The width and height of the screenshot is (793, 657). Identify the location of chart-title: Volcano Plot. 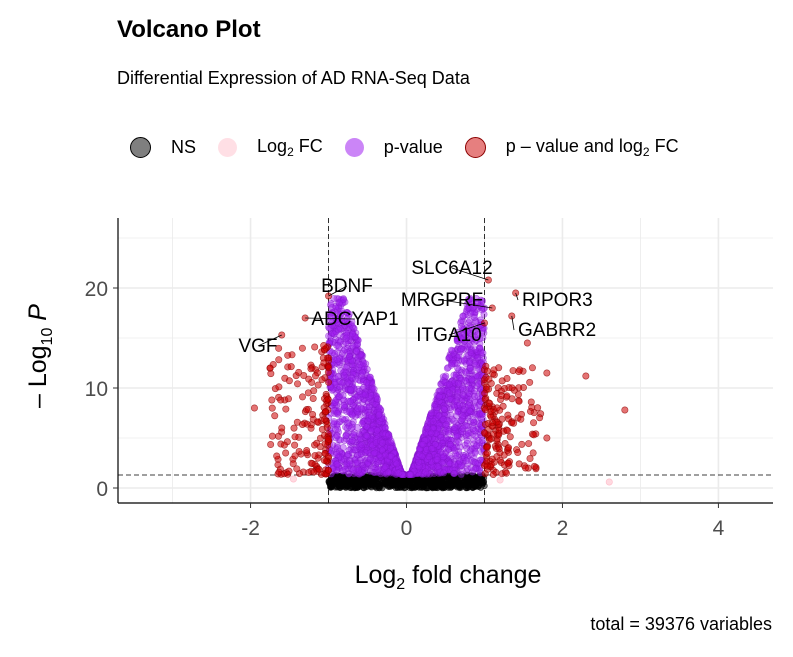
(189, 29).